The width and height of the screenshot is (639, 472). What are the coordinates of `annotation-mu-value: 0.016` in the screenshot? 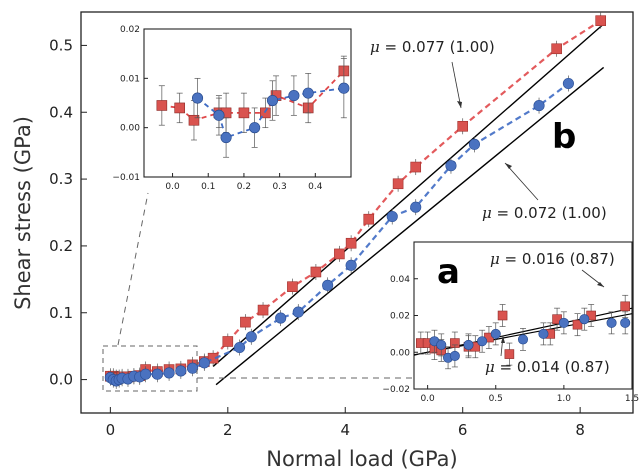 It's located at (543, 259).